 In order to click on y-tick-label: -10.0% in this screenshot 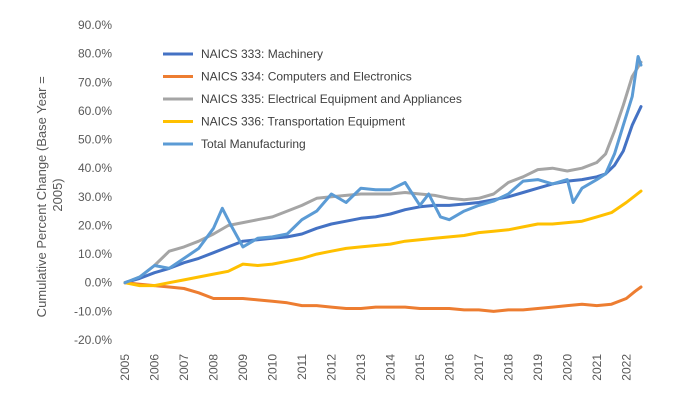, I will do `click(93, 311)`.